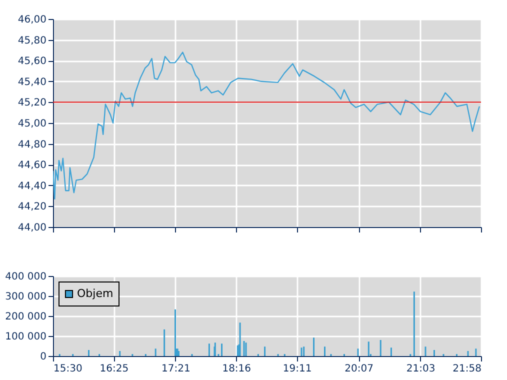 The height and width of the screenshot is (380, 507). What do you see at coordinates (32, 228) in the screenshot?
I see `y-tick-label: 44,00` at bounding box center [32, 228].